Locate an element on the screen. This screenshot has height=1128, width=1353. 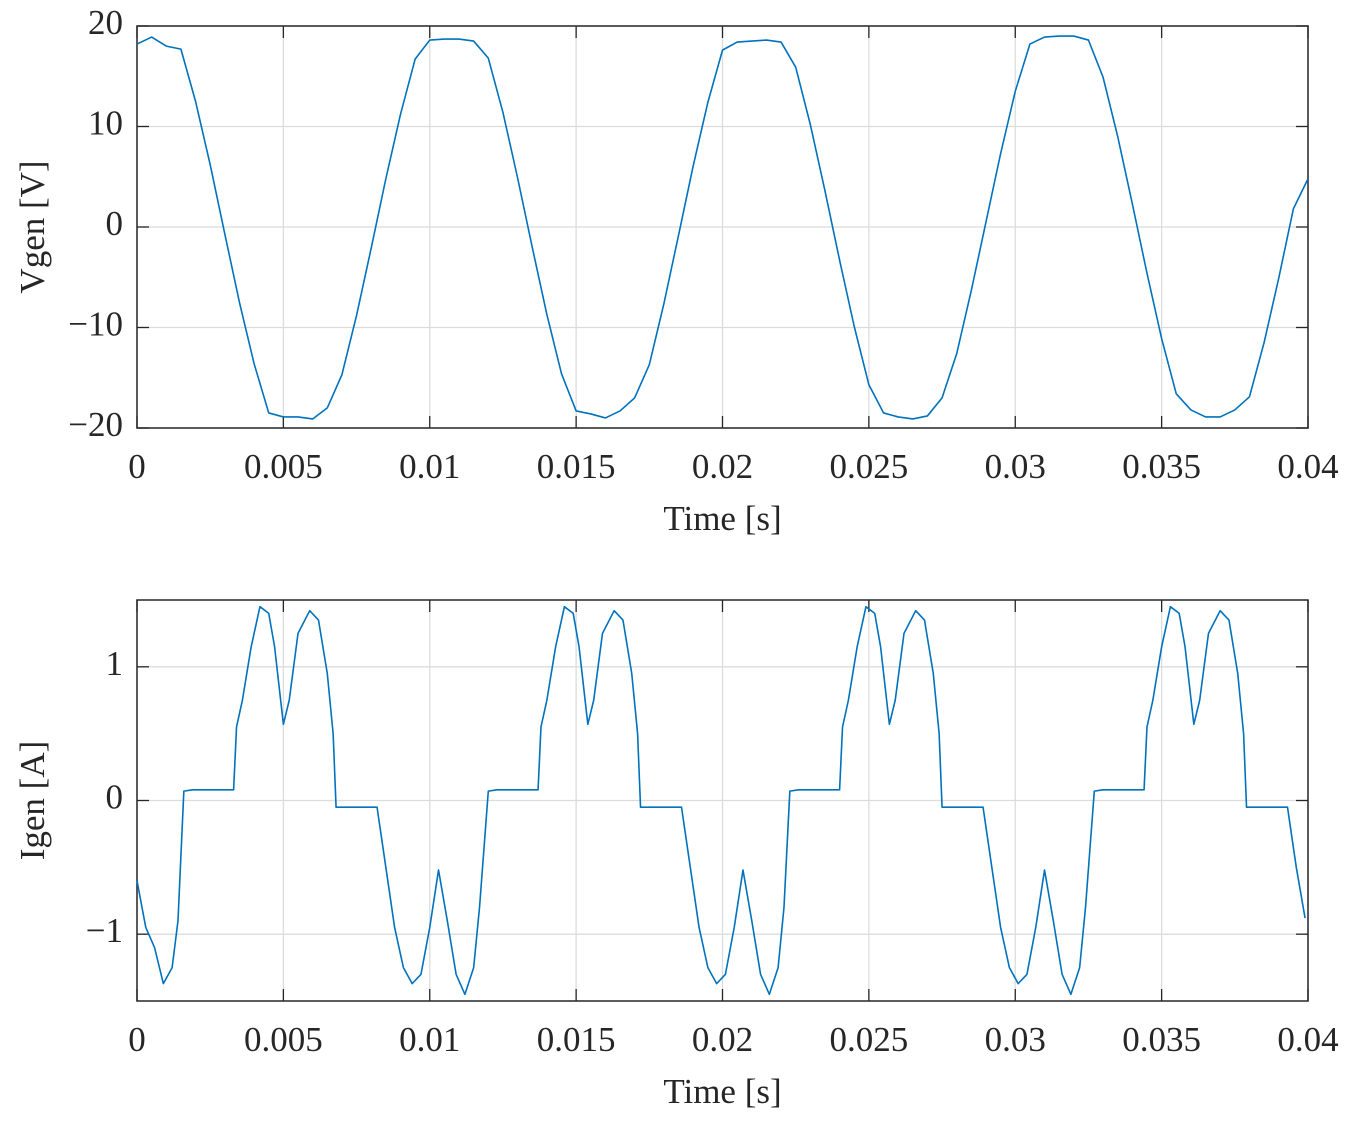
y-tick-label: 10 is located at coordinates (105, 123).